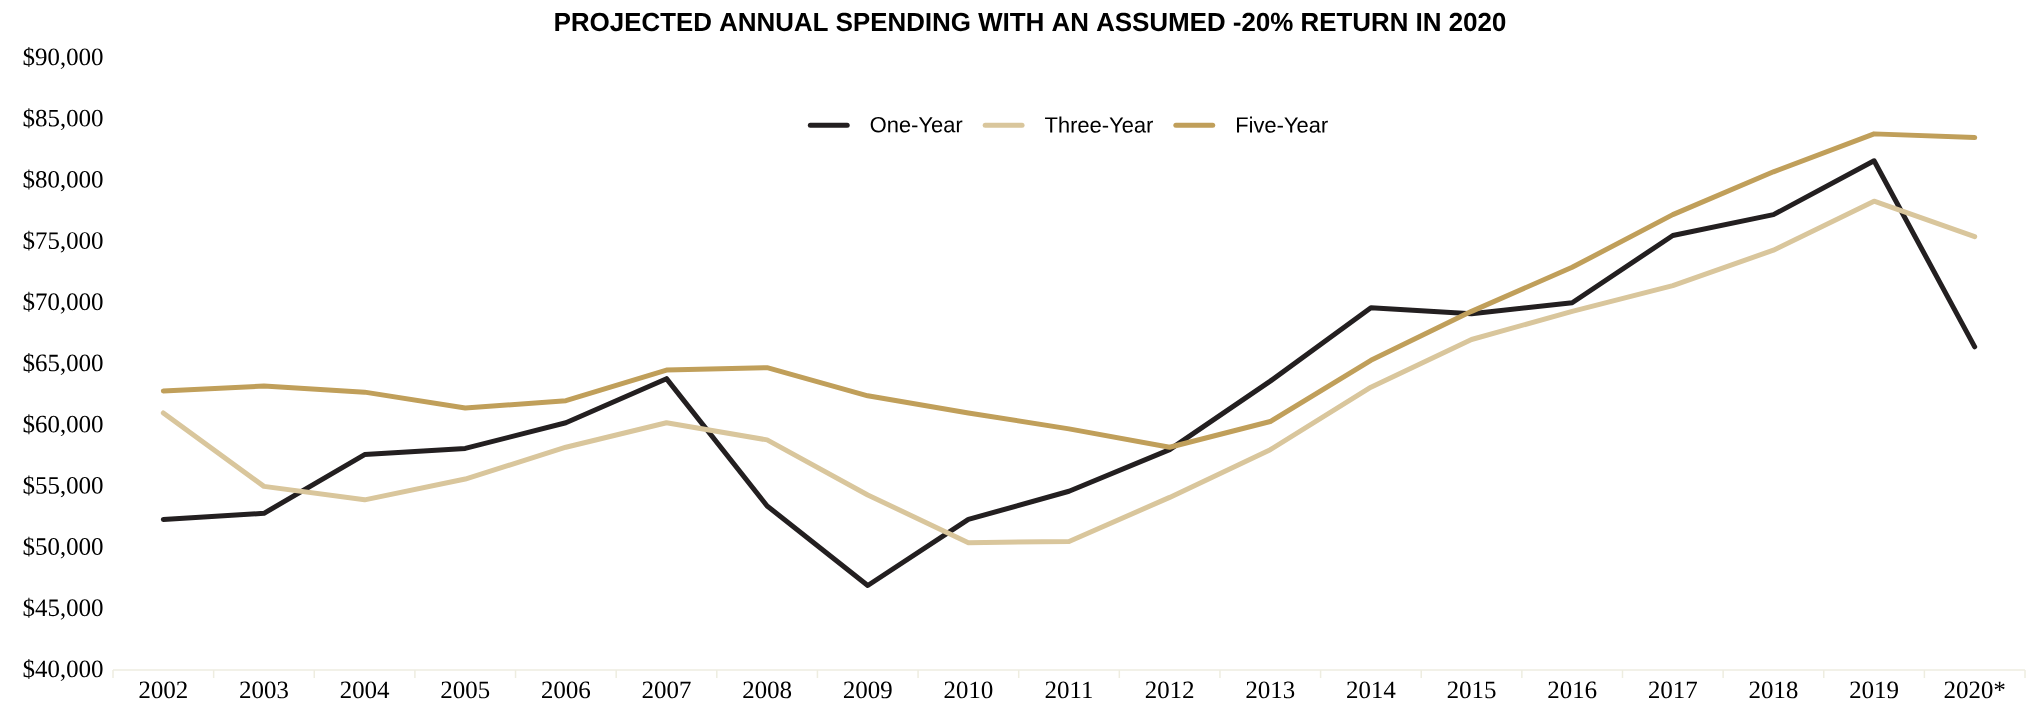 The height and width of the screenshot is (716, 2033). Describe the element at coordinates (465, 690) in the screenshot. I see `x-tick-label: 2005` at that location.